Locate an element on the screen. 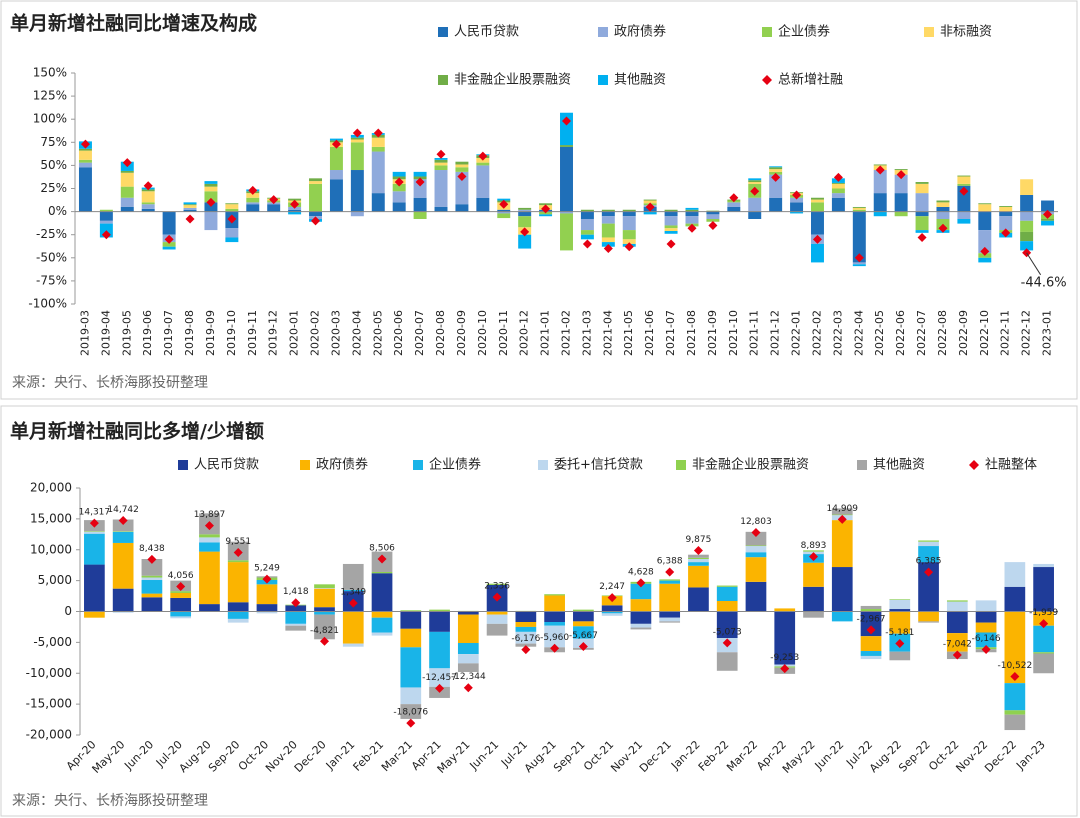 This screenshot has height=818, width=1080. y-tick-label: 25% is located at coordinates (53, 188).